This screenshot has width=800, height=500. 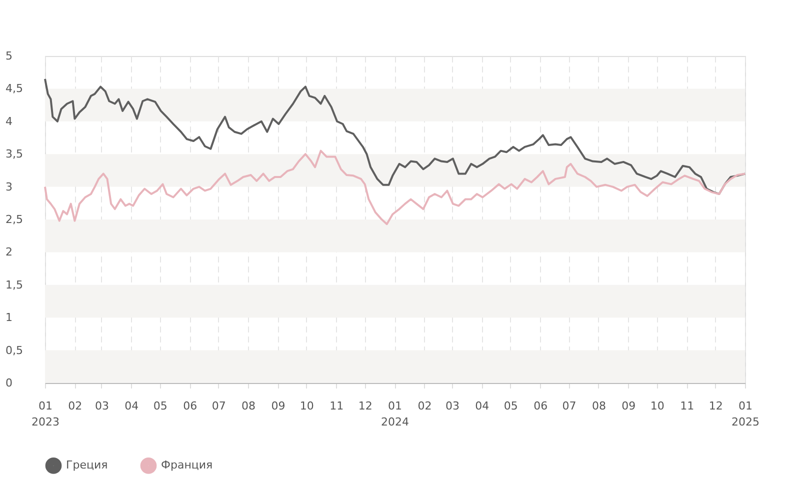 What do you see at coordinates (87, 465) in the screenshot?
I see `legend-label: Греция` at bounding box center [87, 465].